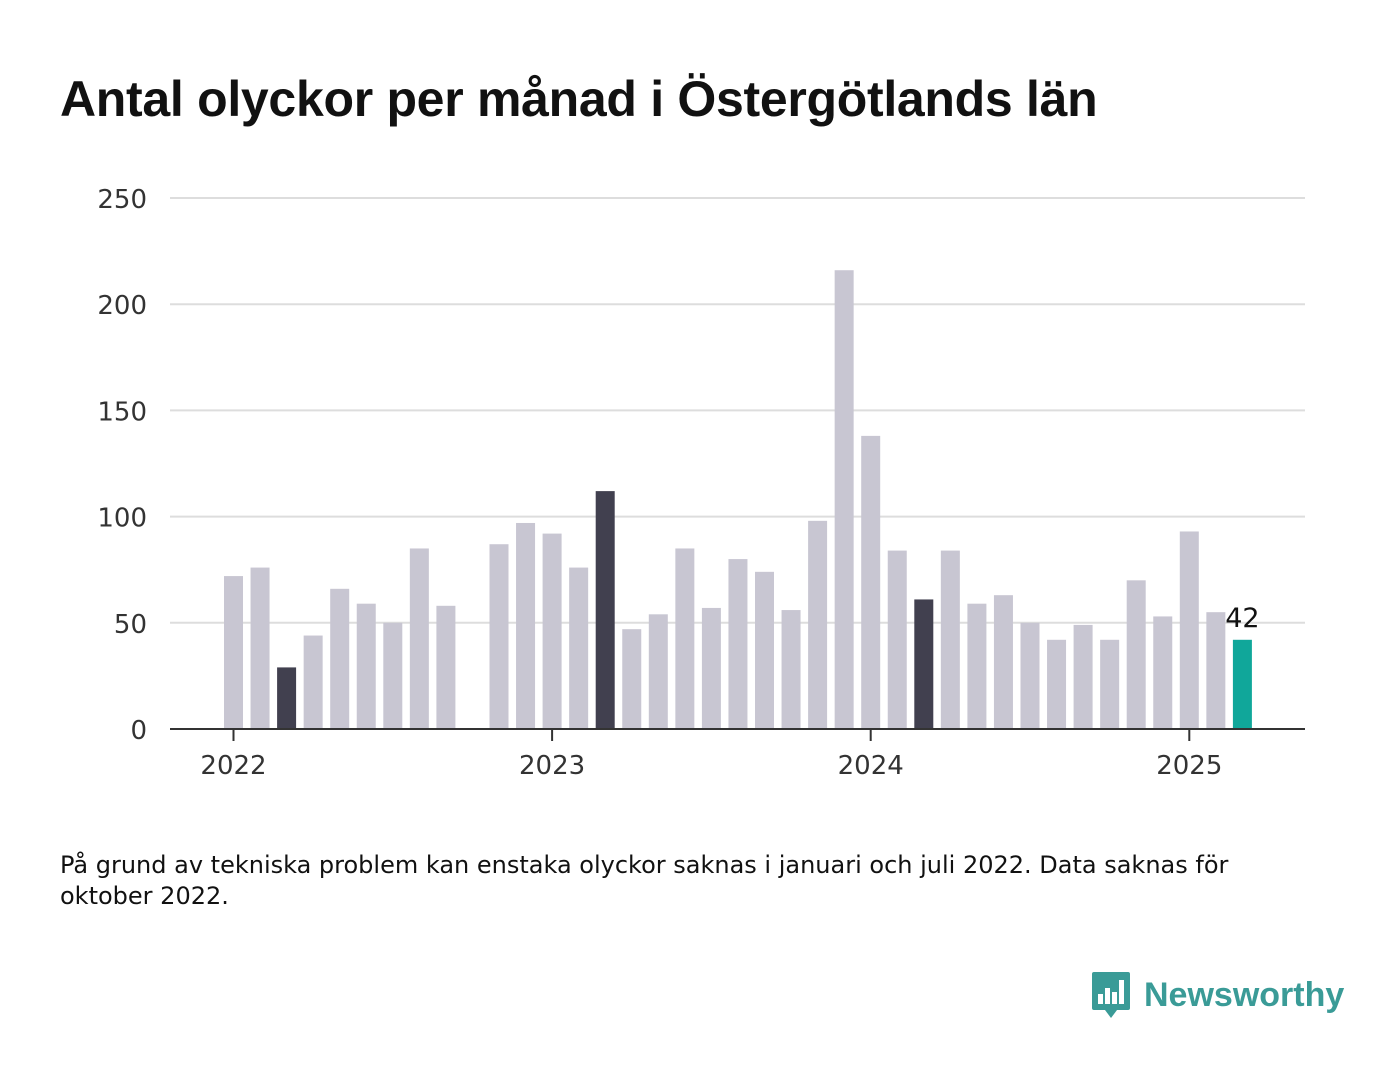  I want to click on x-tick-label: 2024, so click(871, 766).